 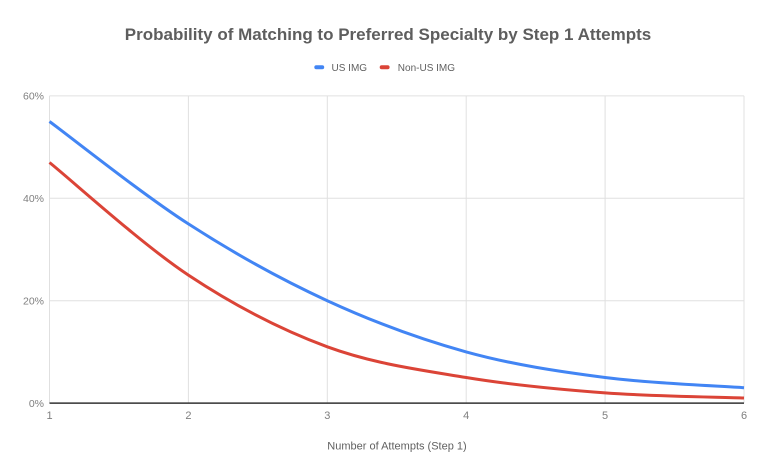 What do you see at coordinates (33, 97) in the screenshot?
I see `svg-text: 60%` at bounding box center [33, 97].